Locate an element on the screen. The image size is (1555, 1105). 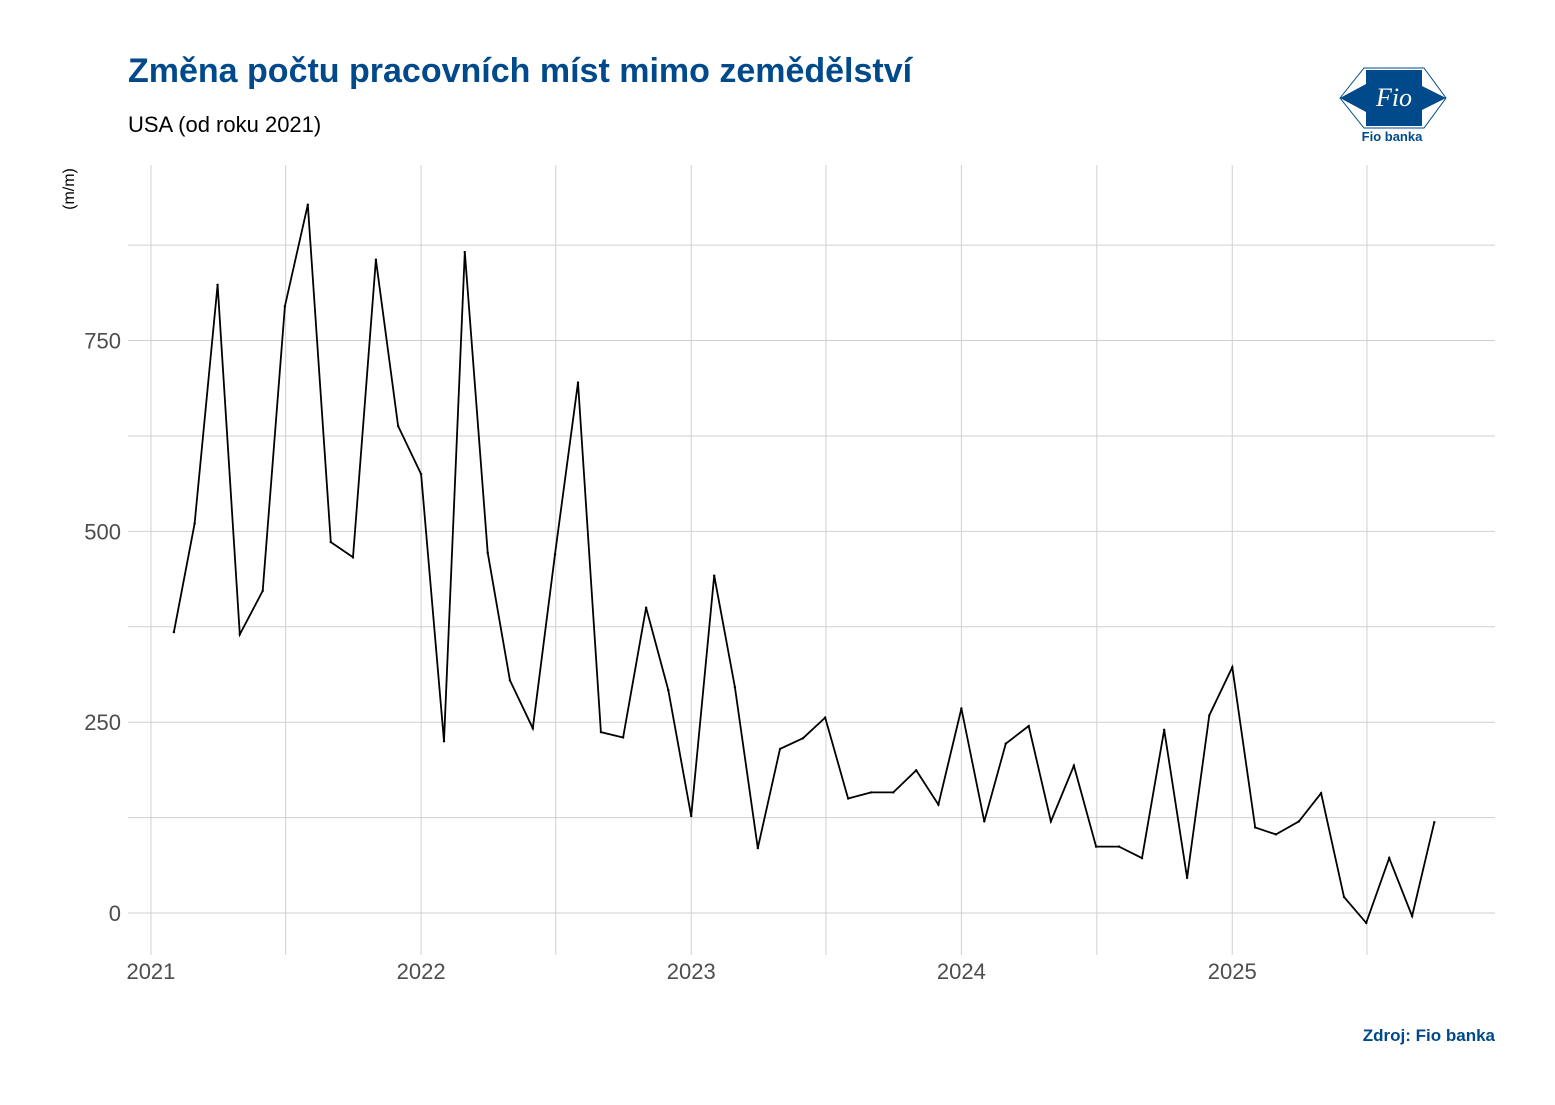
logo-mark: Fio is located at coordinates (1393, 97).